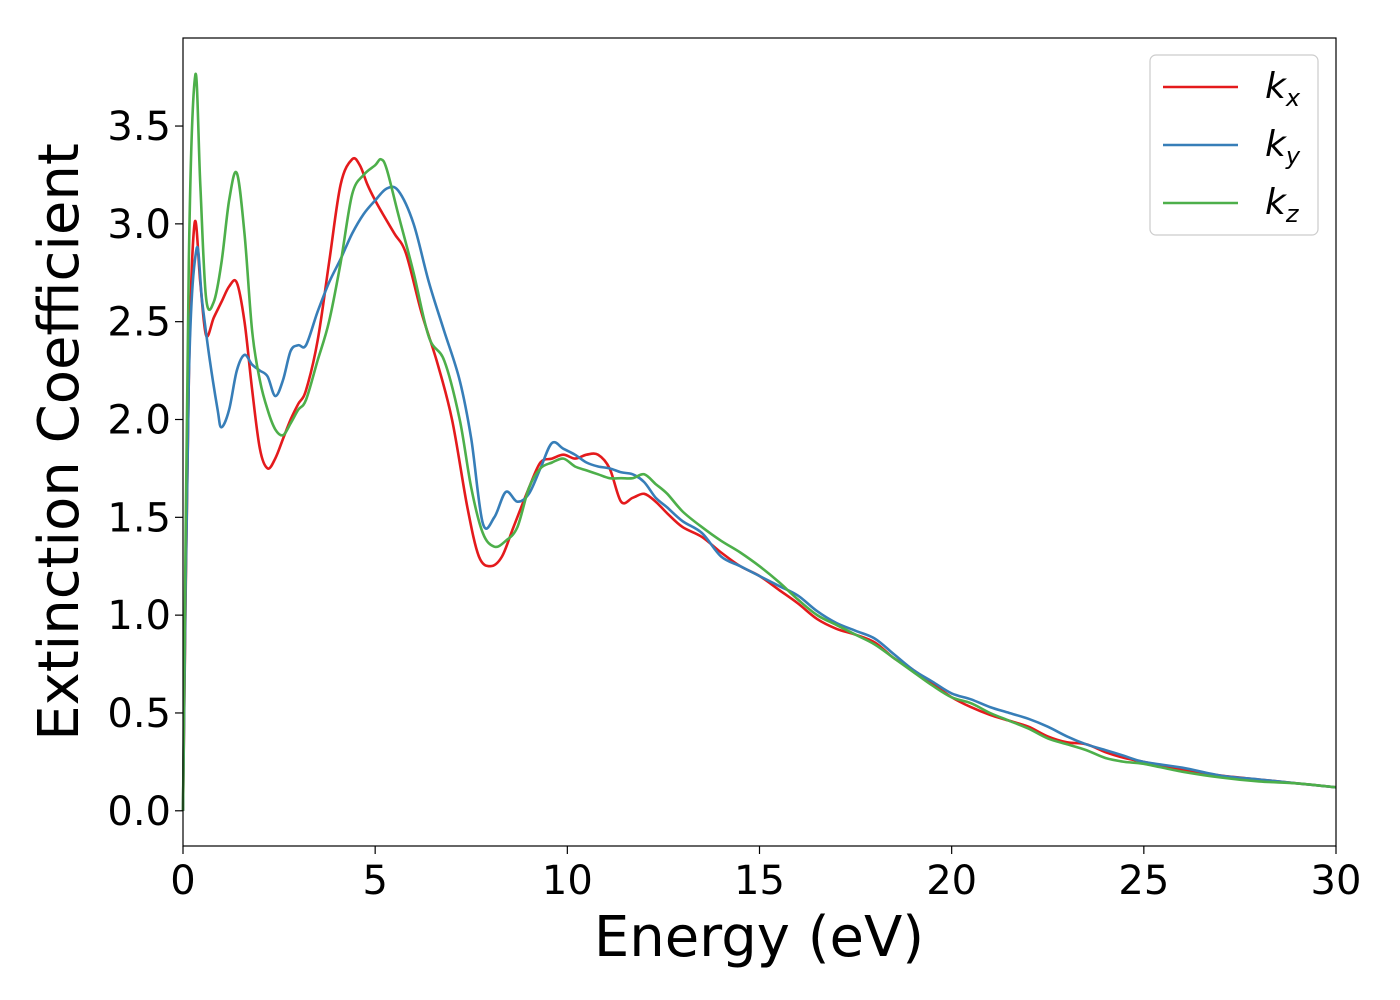 This screenshot has height=1000, width=1400. I want to click on x-tick-label: 10, so click(567, 881).